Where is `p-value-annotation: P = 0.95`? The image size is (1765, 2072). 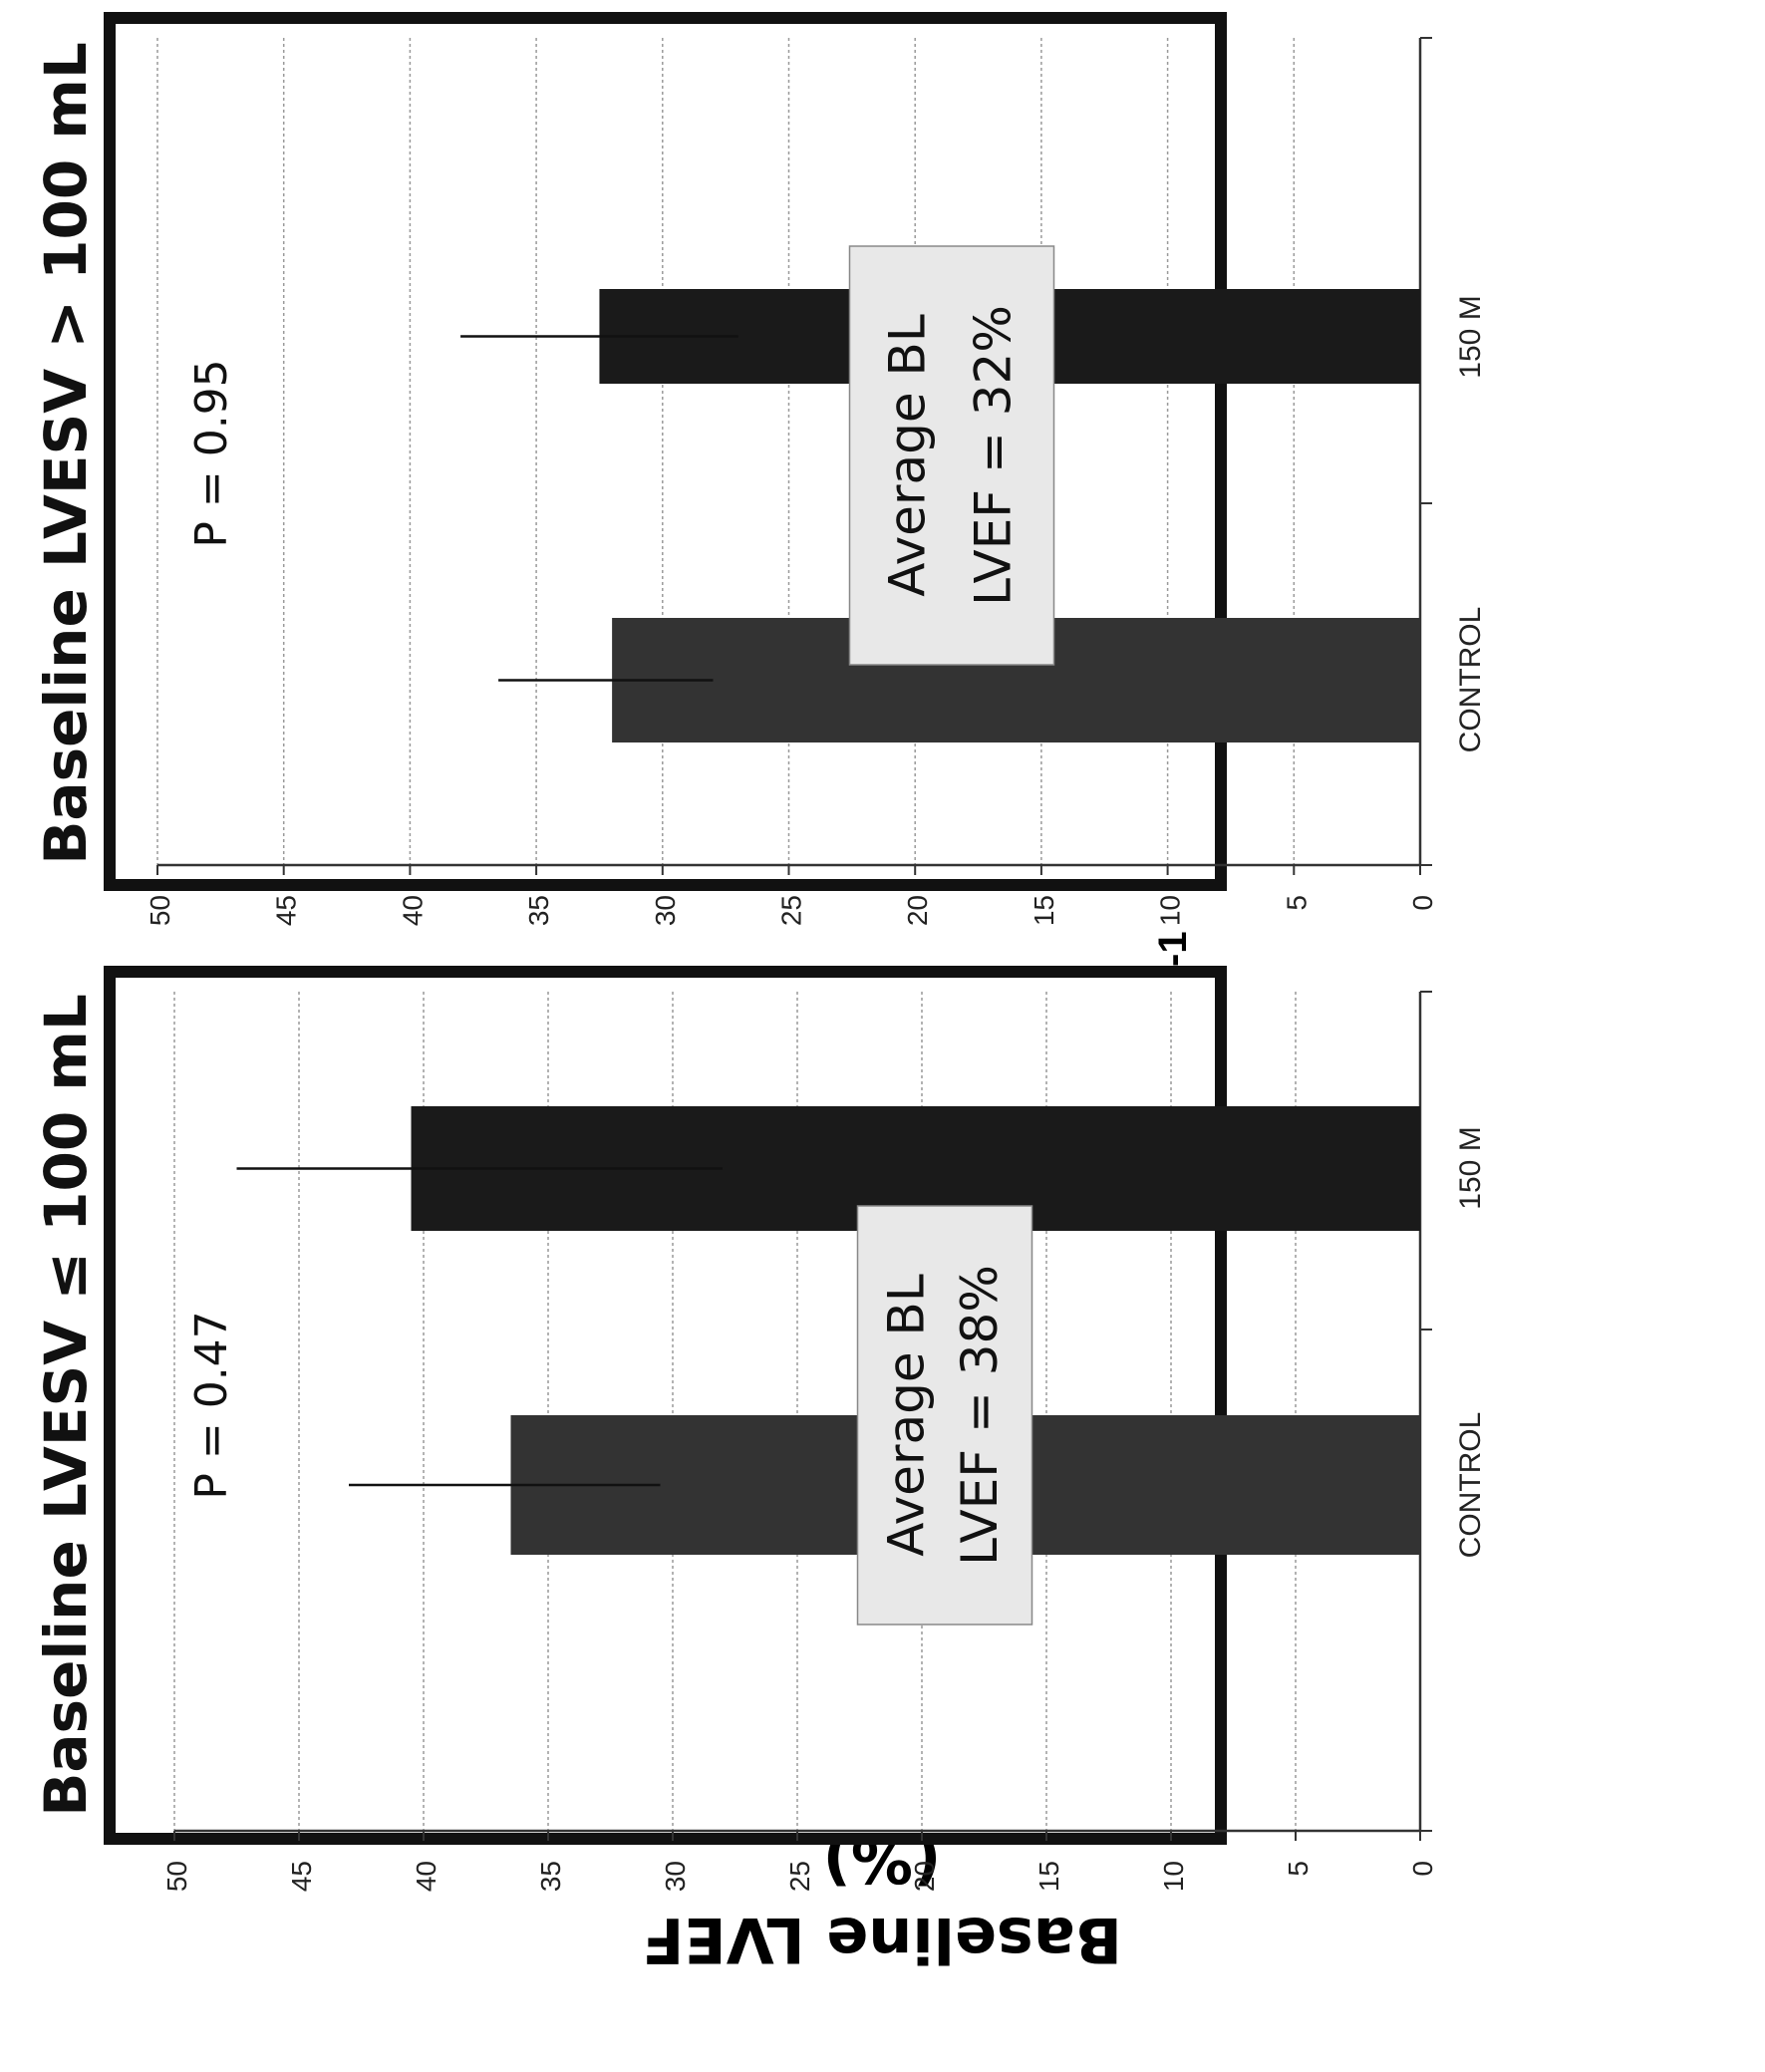 p-value-annotation: P = 0.95 is located at coordinates (211, 453).